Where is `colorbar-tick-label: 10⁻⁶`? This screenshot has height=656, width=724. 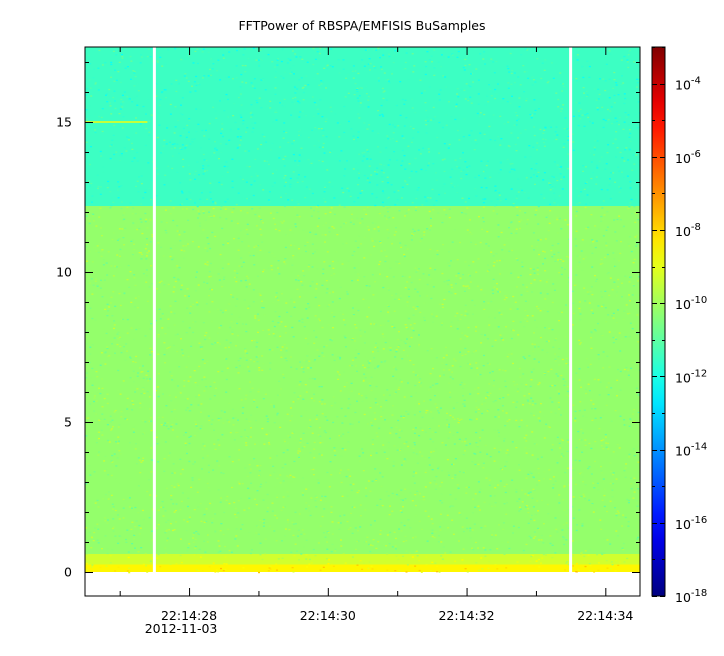
colorbar-tick-label: 10⁻⁶ is located at coordinates (688, 157).